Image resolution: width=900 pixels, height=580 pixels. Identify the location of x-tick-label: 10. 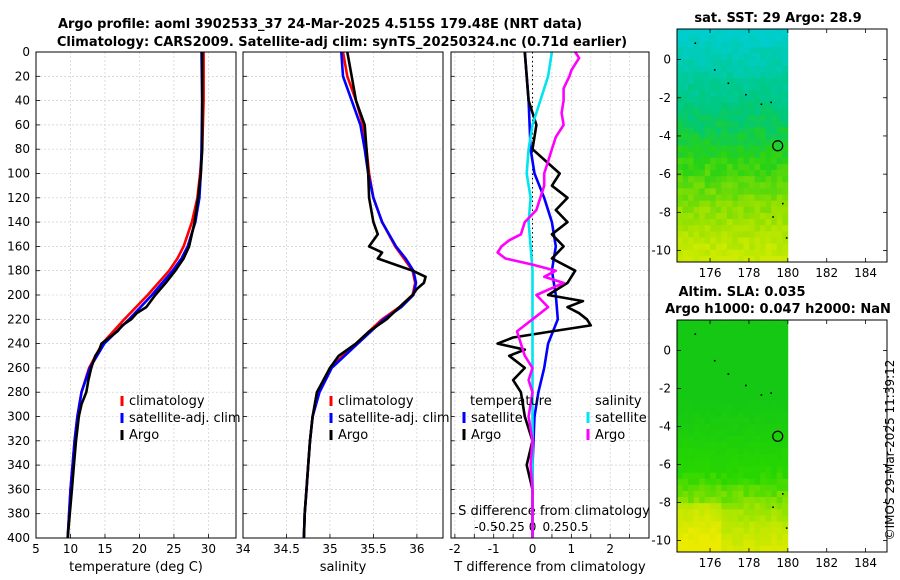
(70, 549).